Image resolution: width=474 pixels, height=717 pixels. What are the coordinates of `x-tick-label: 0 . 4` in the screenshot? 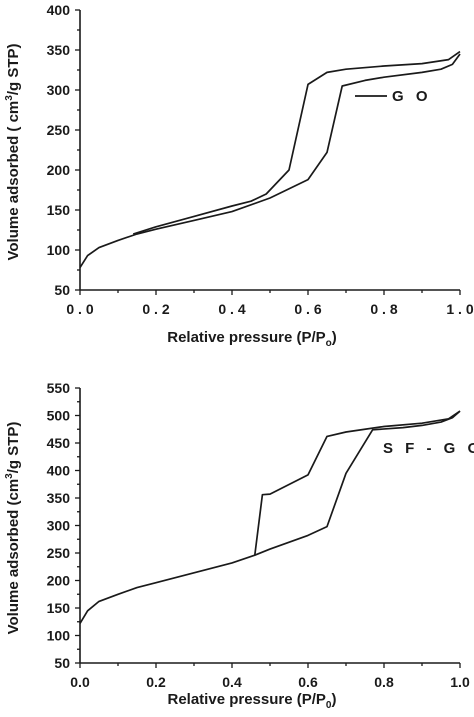 It's located at (231, 309).